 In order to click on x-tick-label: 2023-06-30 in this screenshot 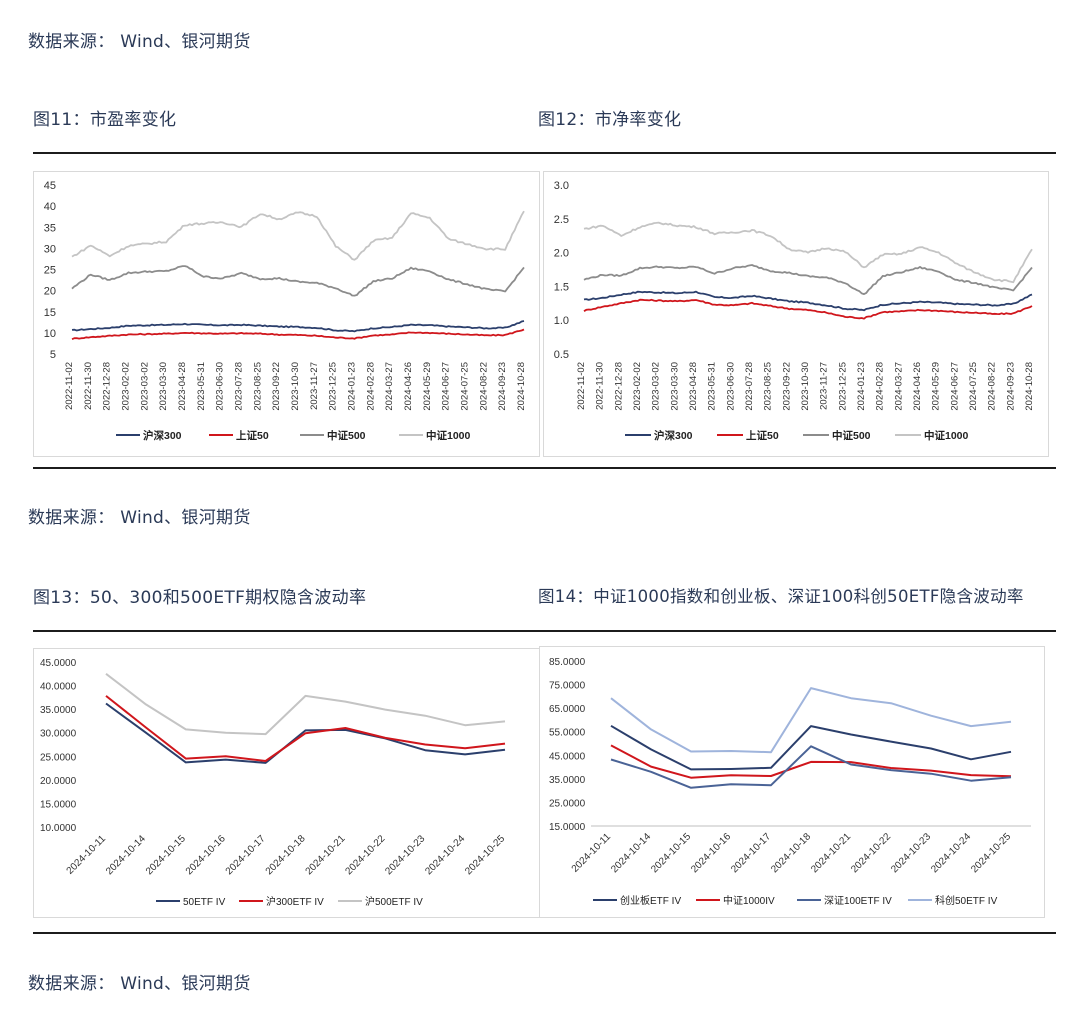, I will do `click(220, 386)`.